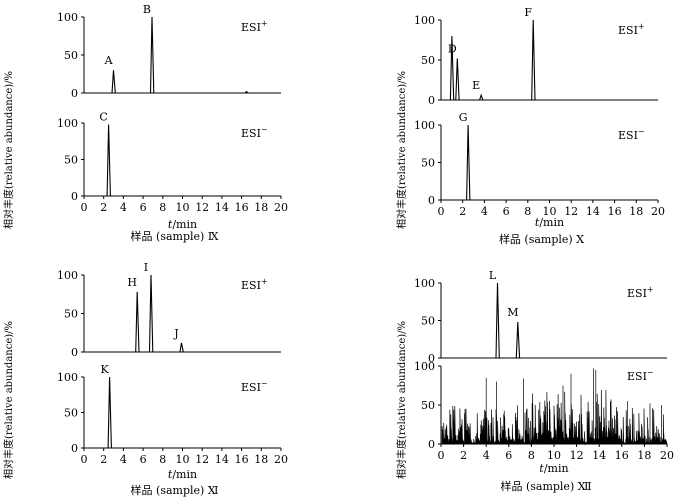  Describe the element at coordinates (493, 275) in the screenshot. I see `peak-label-L: L` at that location.